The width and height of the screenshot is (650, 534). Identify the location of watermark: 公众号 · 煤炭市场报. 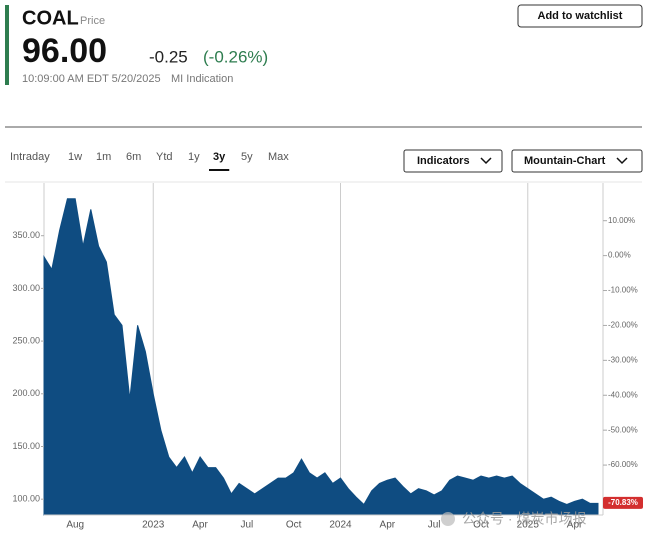
(524, 519).